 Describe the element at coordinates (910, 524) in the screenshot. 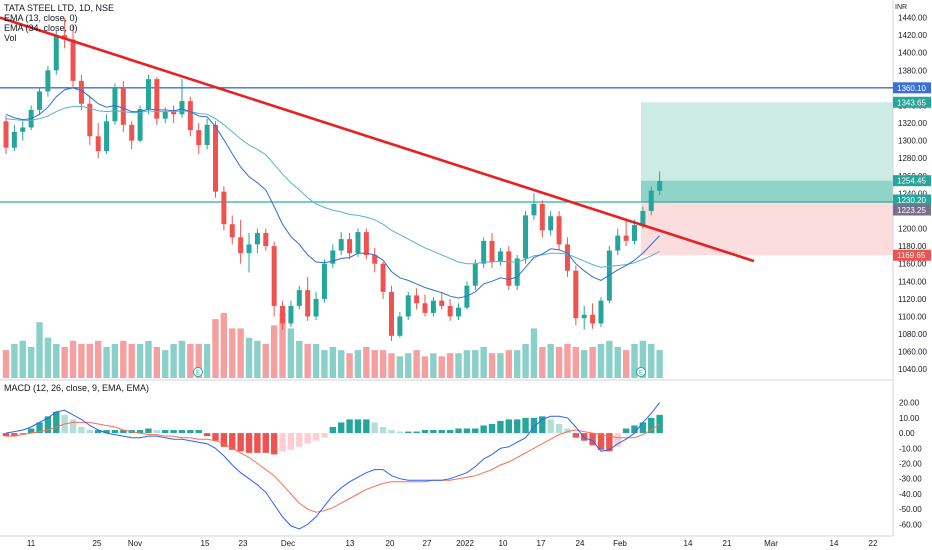

I see `macd-tick-label: -60.00` at that location.